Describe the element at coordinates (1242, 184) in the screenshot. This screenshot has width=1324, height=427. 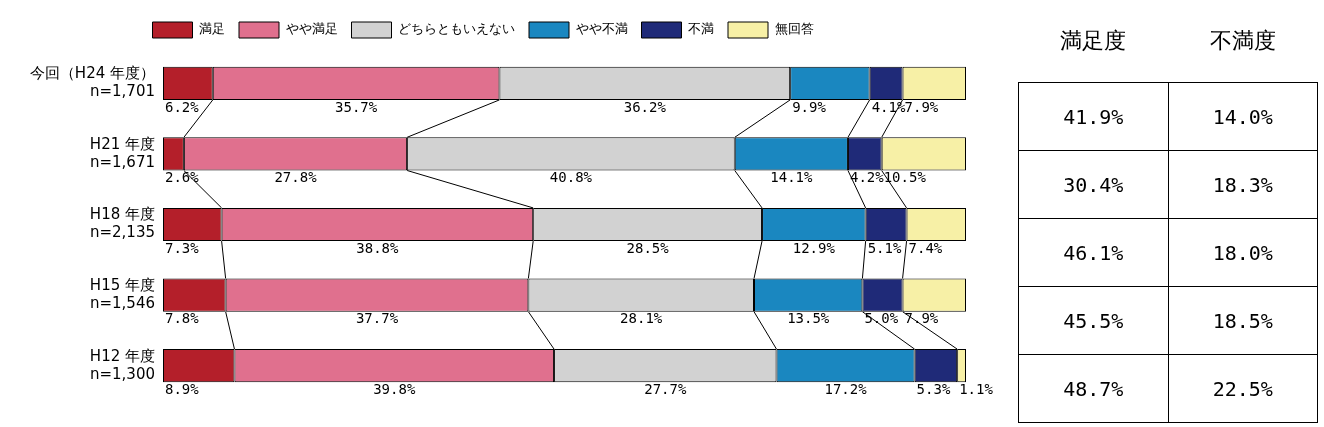
I see `text: 18.3%` at that location.